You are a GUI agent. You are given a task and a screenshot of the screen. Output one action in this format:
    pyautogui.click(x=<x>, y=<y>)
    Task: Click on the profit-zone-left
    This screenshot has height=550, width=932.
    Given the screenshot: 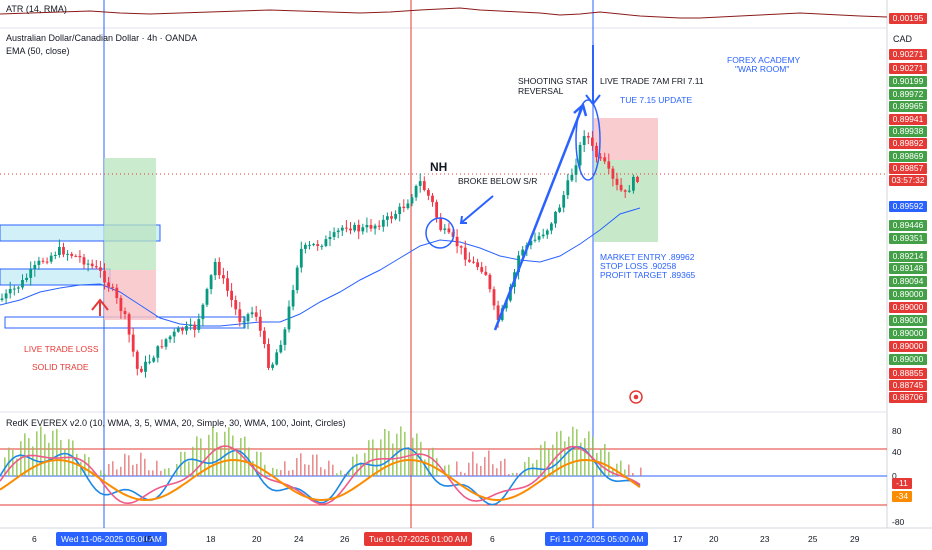 What is the action you would take?
    pyautogui.click(x=130, y=214)
    